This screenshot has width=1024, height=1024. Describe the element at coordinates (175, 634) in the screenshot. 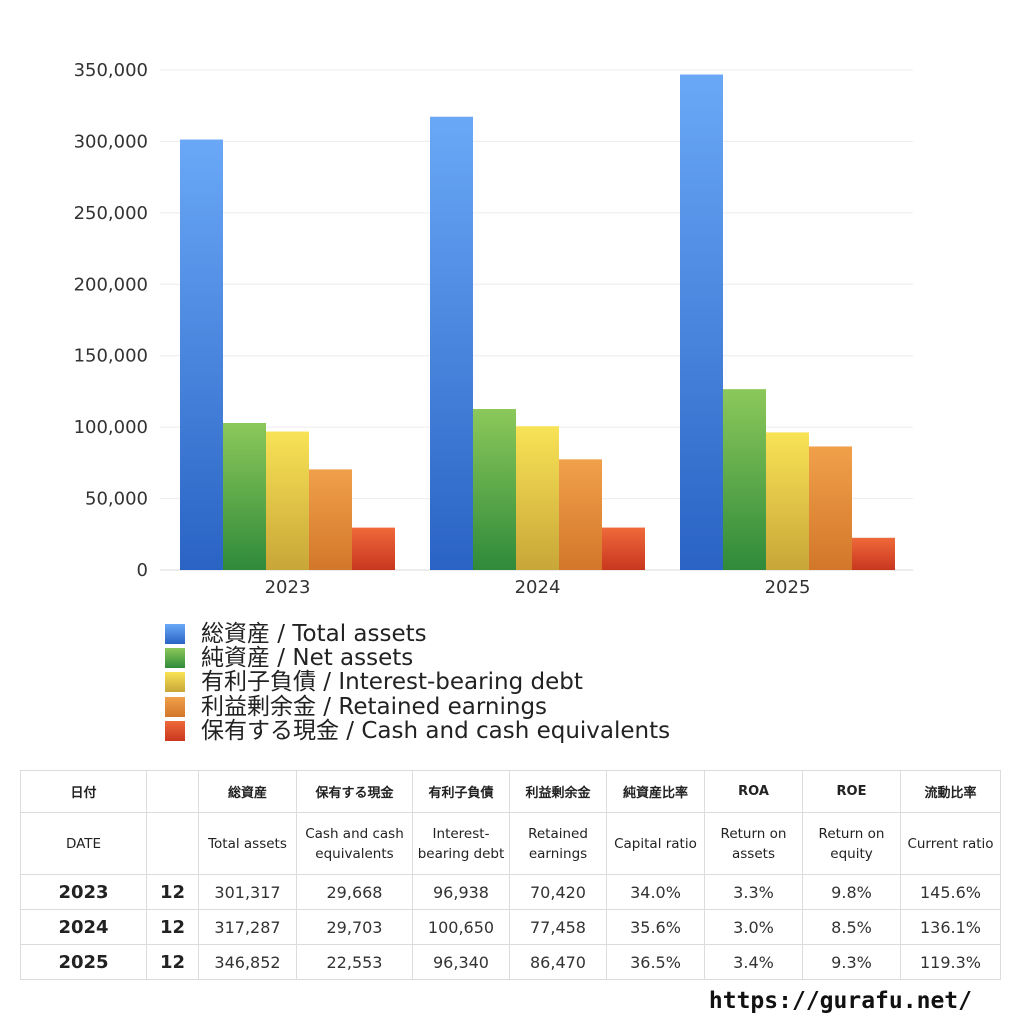

I see `legend-swatch-total-assets` at that location.